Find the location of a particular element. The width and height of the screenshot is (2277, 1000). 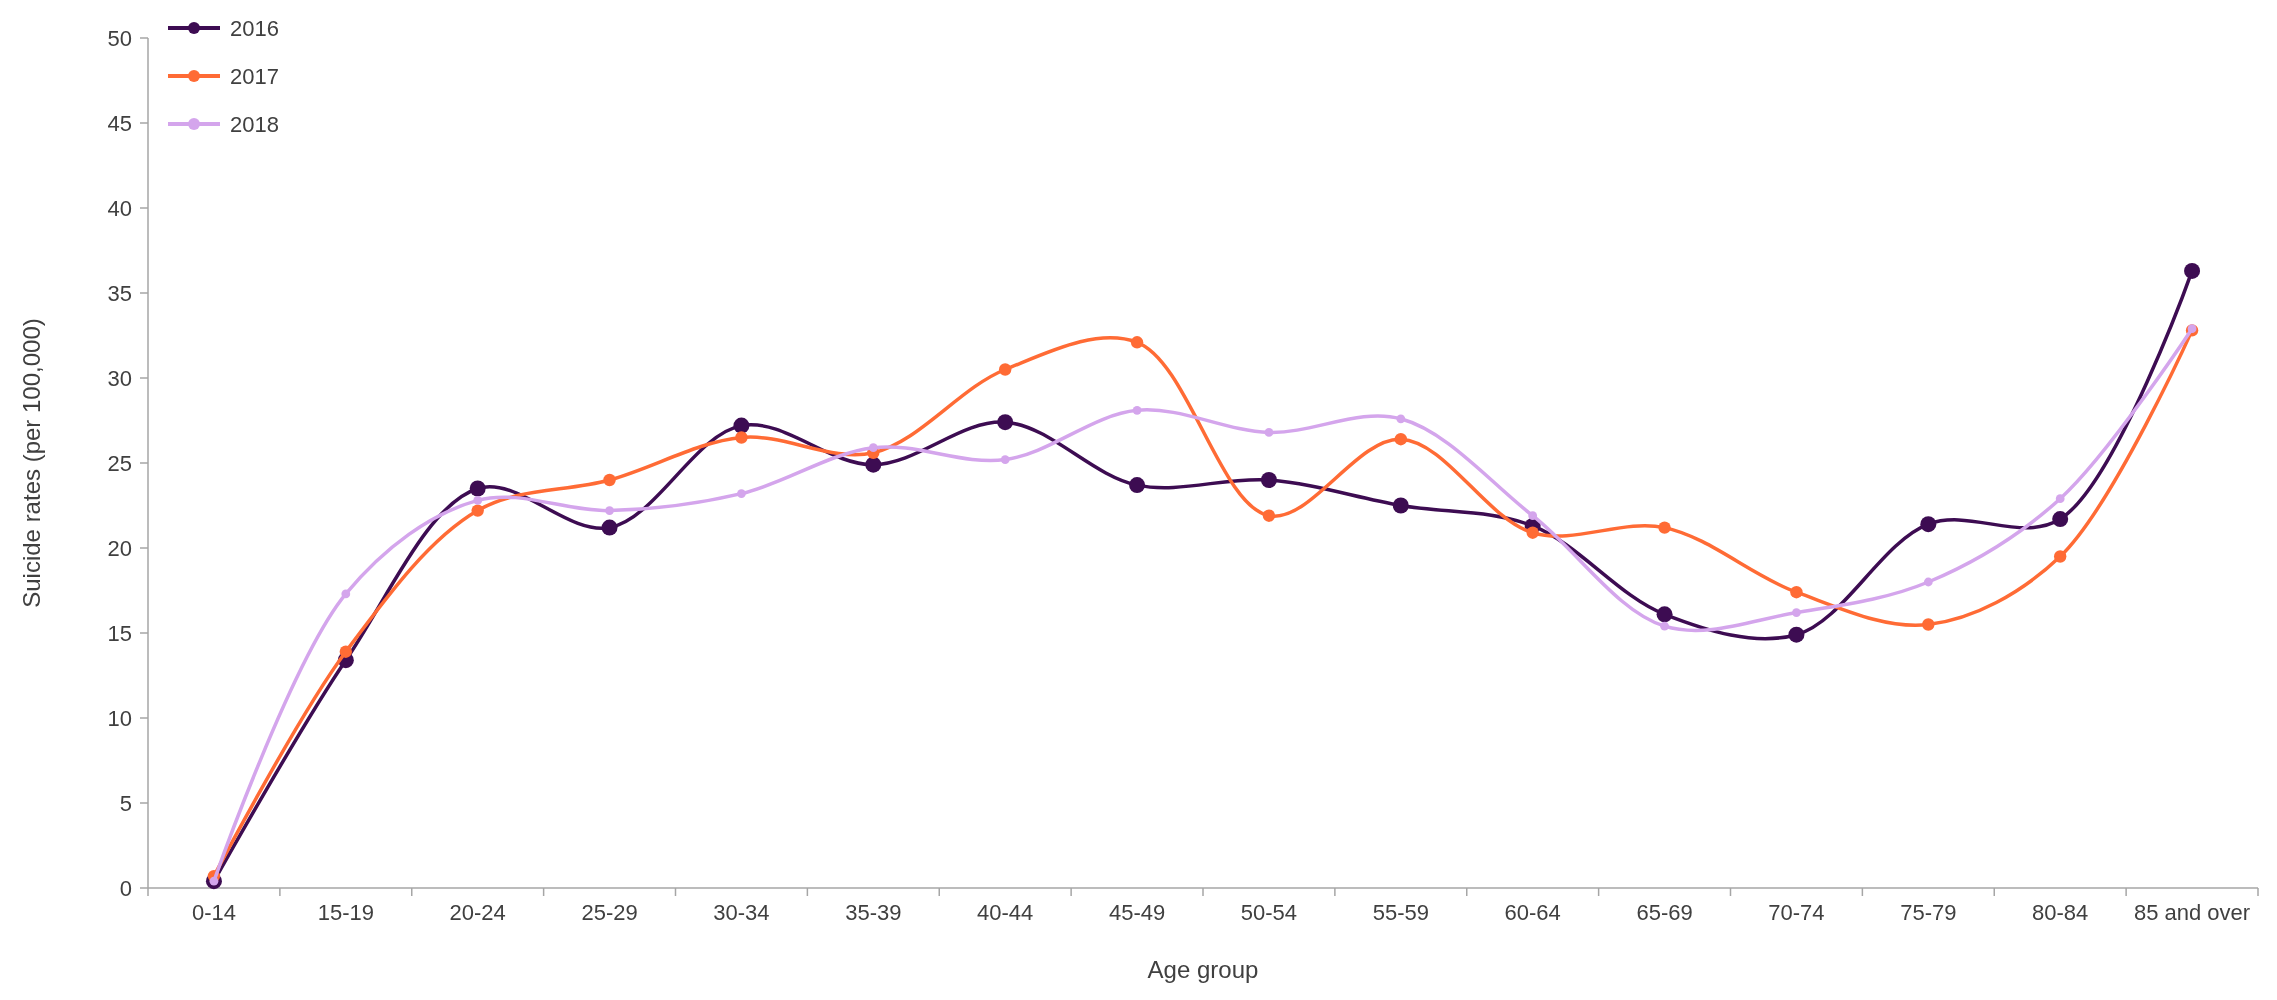

x-tick-label: 50-54 is located at coordinates (1269, 912).